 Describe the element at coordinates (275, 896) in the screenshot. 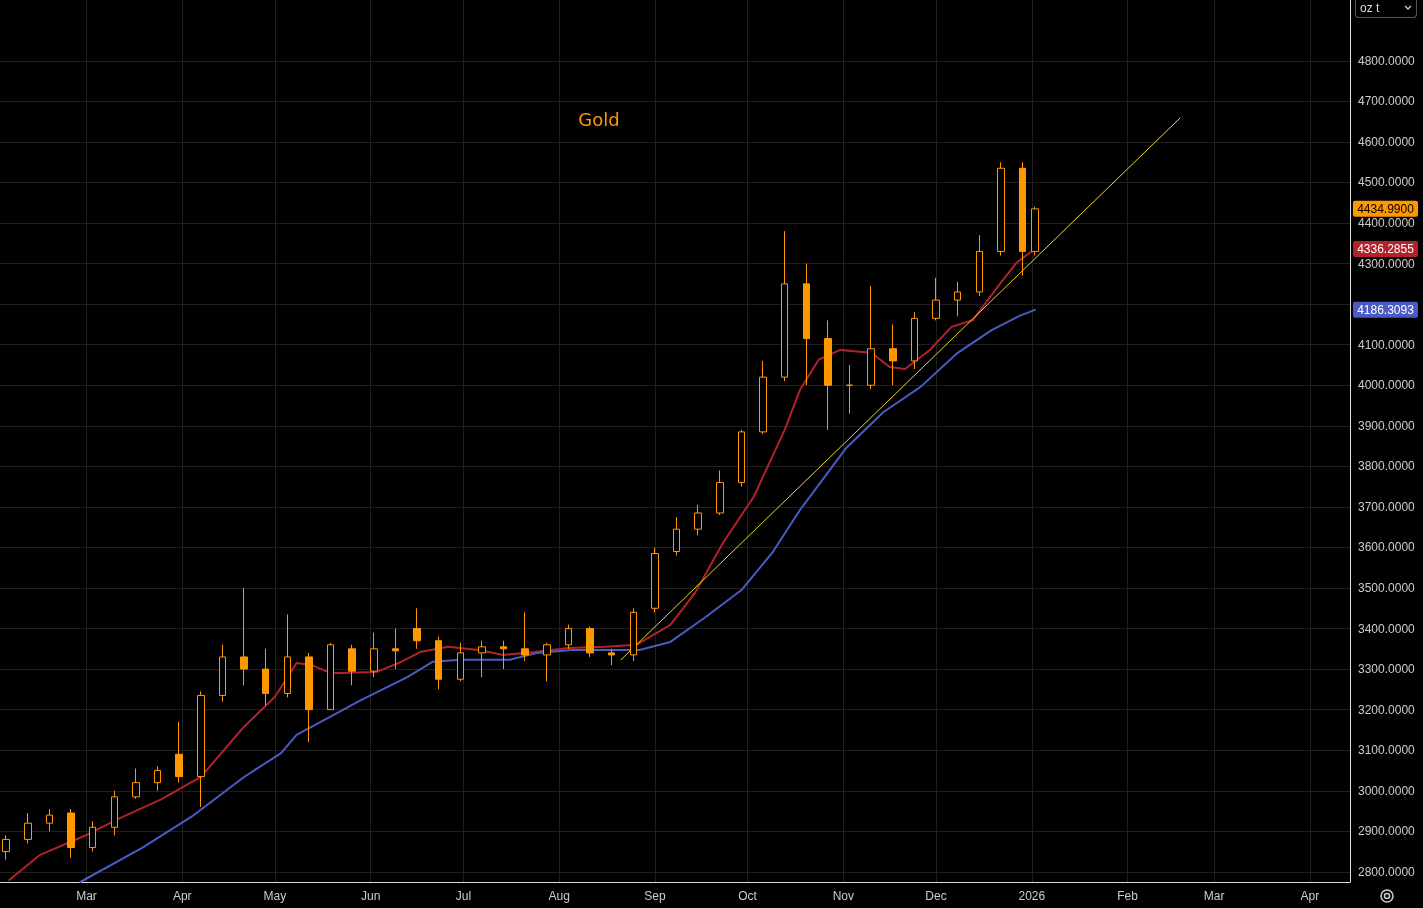

I see `x-tick-label: May` at that location.